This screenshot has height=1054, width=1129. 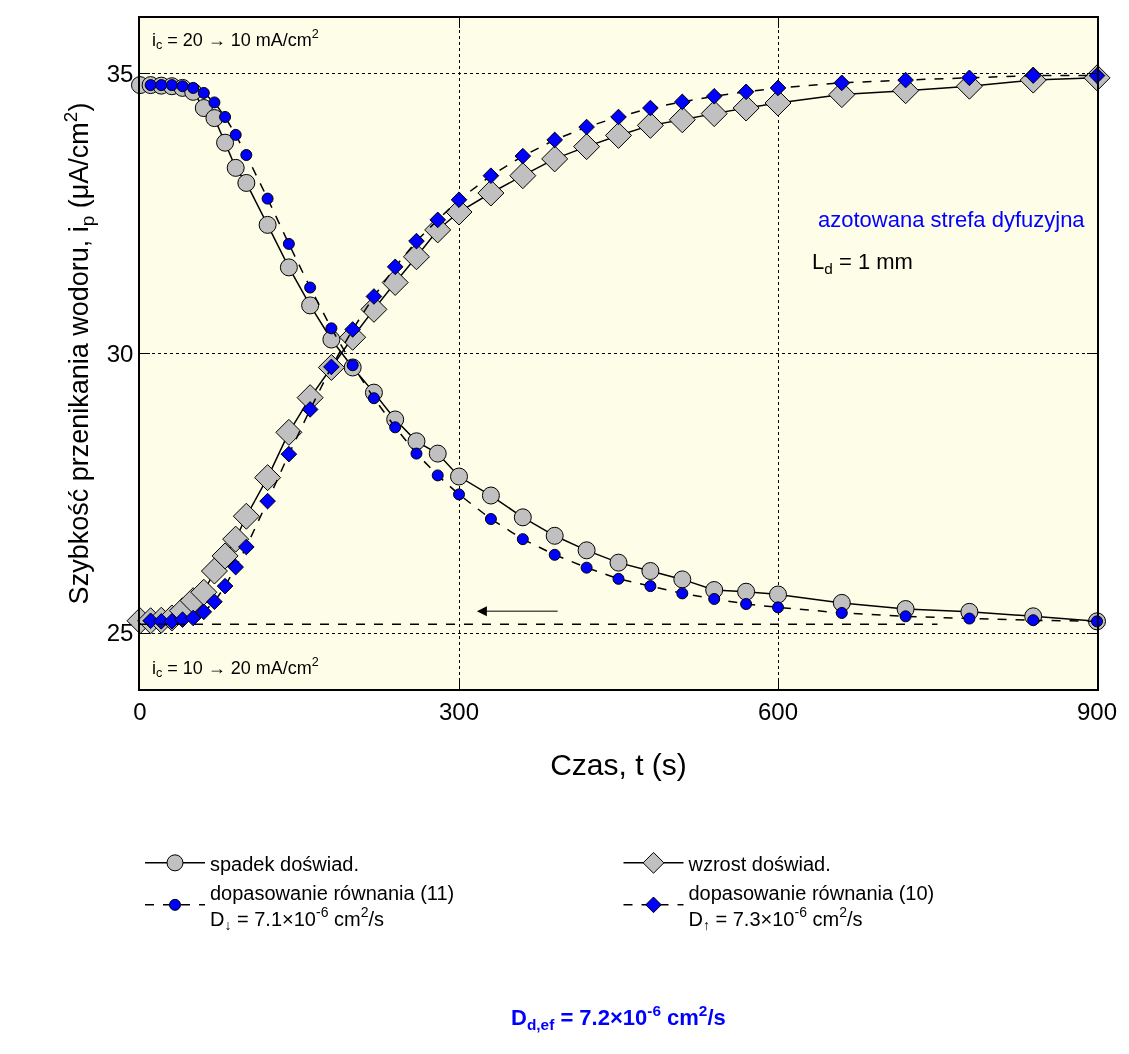 I want to click on annotation: L$_{d}$ = 1 mm, so click(x=862, y=263).